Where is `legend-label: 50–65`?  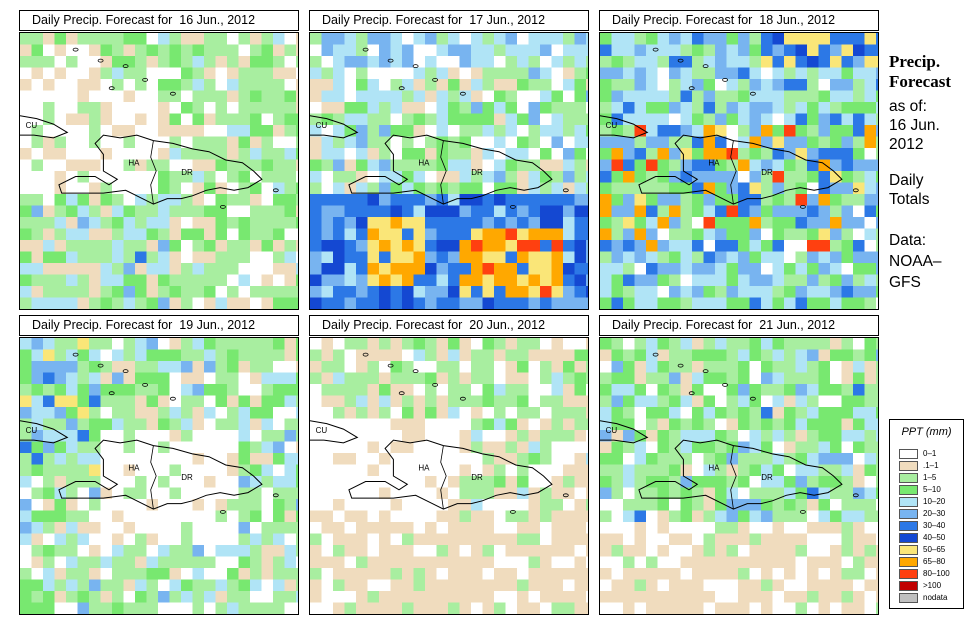
legend-label: 50–65 is located at coordinates (934, 549).